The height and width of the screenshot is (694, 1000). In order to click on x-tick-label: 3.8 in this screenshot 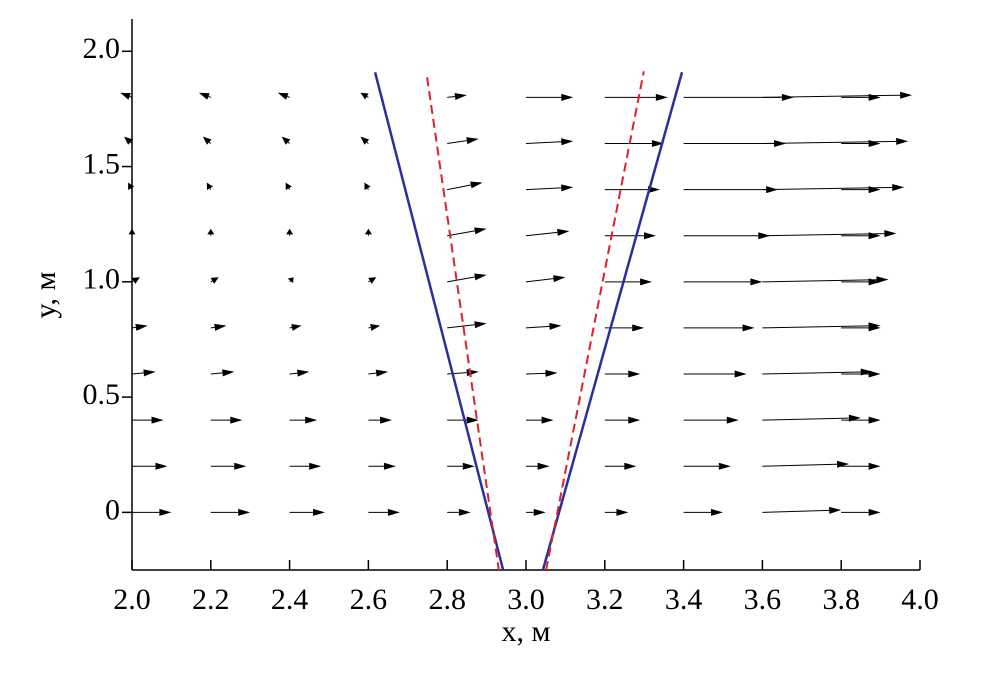, I will do `click(841, 599)`.